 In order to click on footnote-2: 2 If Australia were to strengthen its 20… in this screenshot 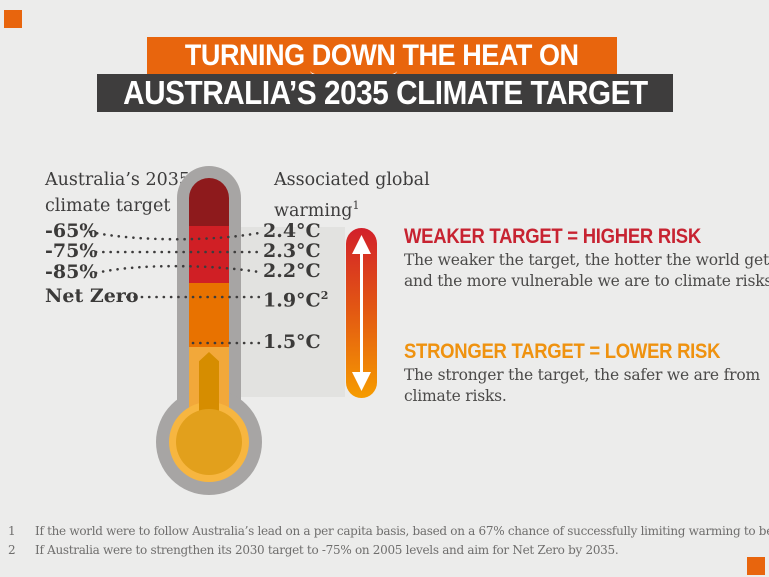, I will do `click(388, 550)`.